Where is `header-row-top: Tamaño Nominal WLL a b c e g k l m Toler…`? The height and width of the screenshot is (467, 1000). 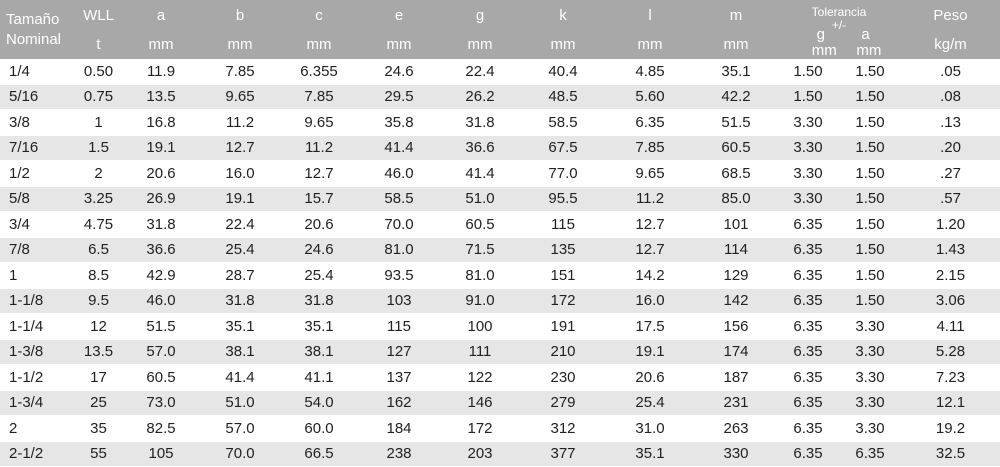 header-row-top: Tamaño Nominal WLL a b c e g k l m Toler… is located at coordinates (500, 29).